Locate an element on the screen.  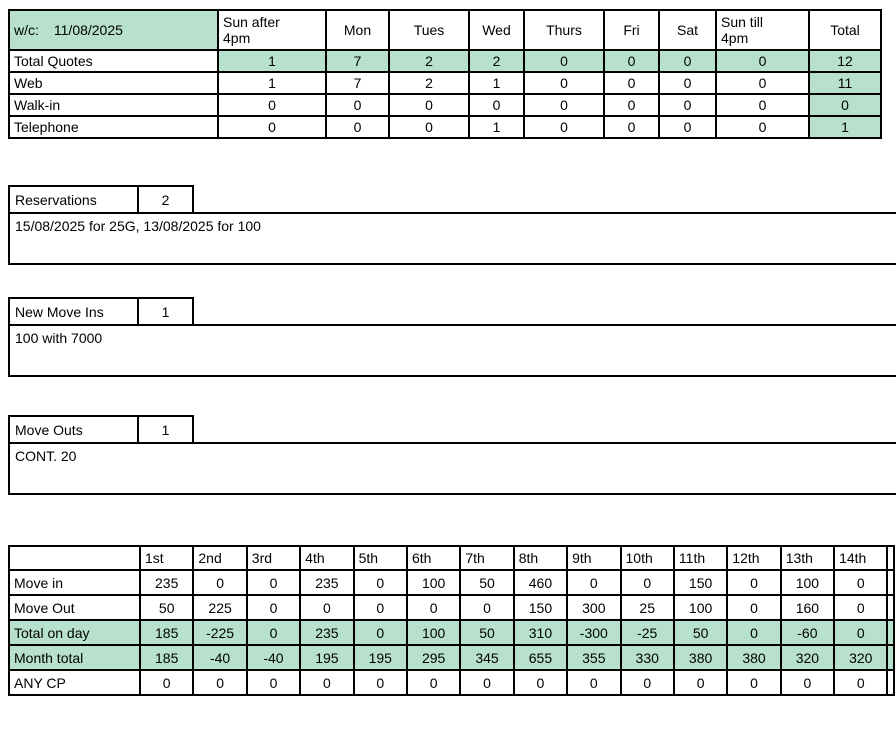
cell: 355 is located at coordinates (594, 657).